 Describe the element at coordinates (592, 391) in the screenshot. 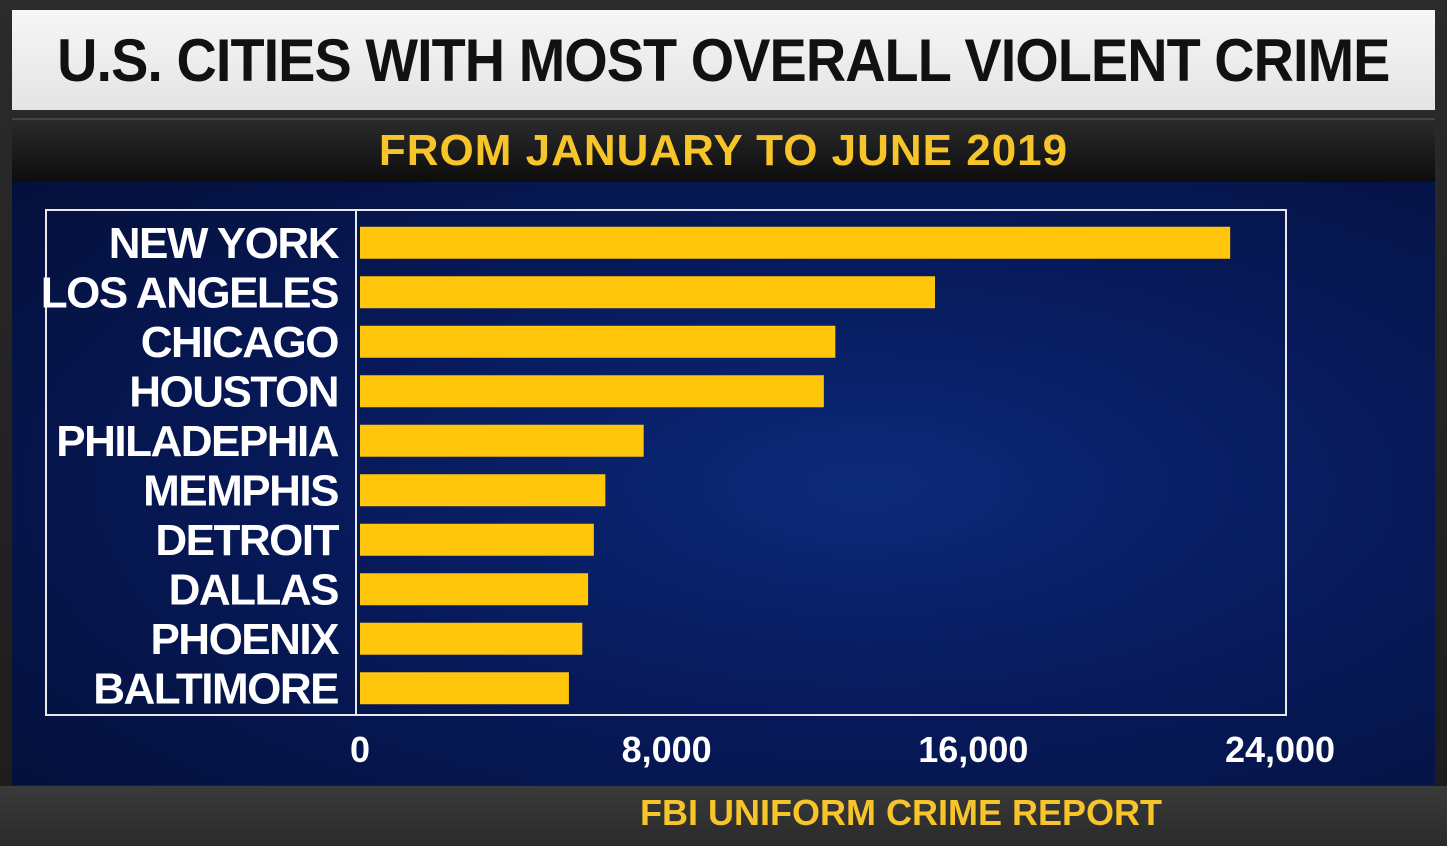

I see `bar-houston` at that location.